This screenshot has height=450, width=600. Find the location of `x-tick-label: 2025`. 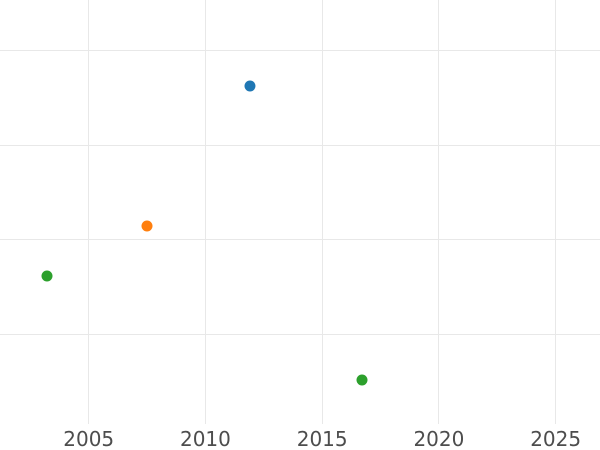

x-tick-label: 2025 is located at coordinates (556, 438).